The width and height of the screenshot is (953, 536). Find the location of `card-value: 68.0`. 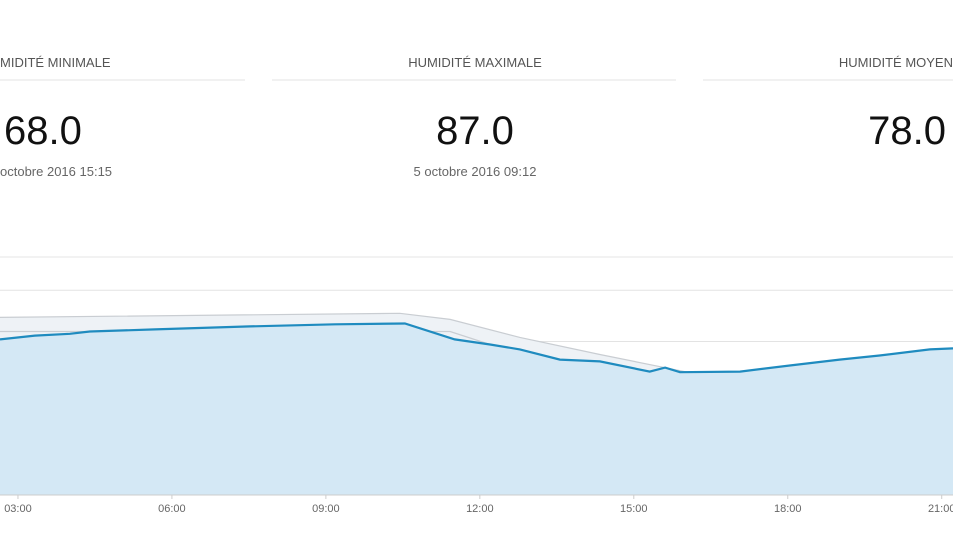

card-value: 68.0 is located at coordinates (43, 131).